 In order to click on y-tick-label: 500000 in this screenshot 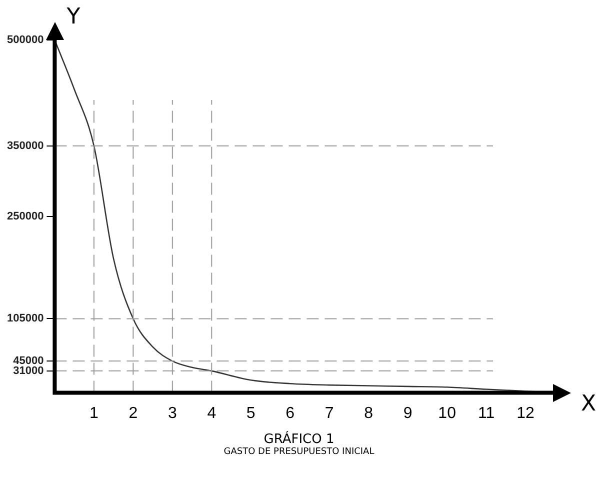, I will do `click(25, 40)`.